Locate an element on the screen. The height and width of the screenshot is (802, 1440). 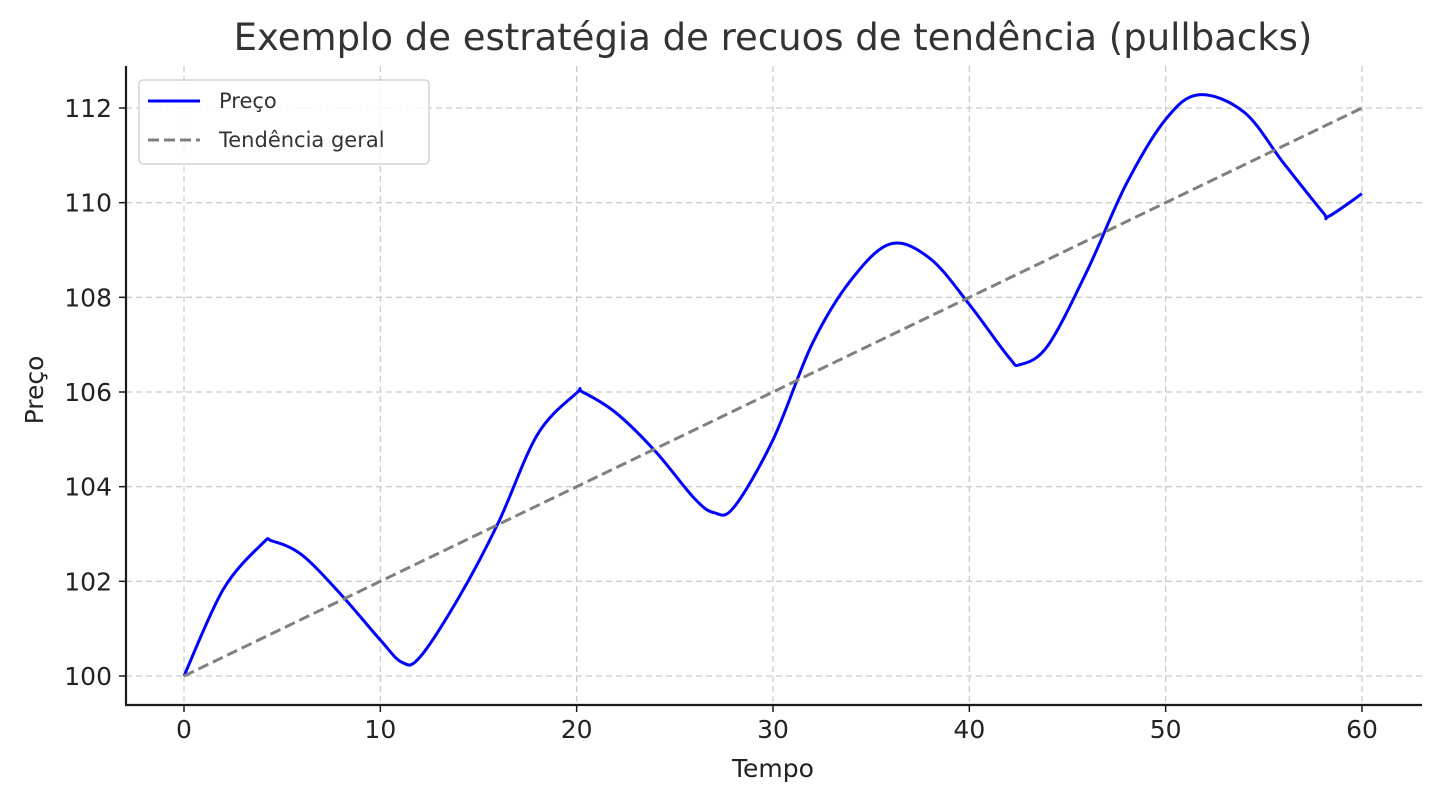
y-tick-label: 106 is located at coordinates (88, 392).